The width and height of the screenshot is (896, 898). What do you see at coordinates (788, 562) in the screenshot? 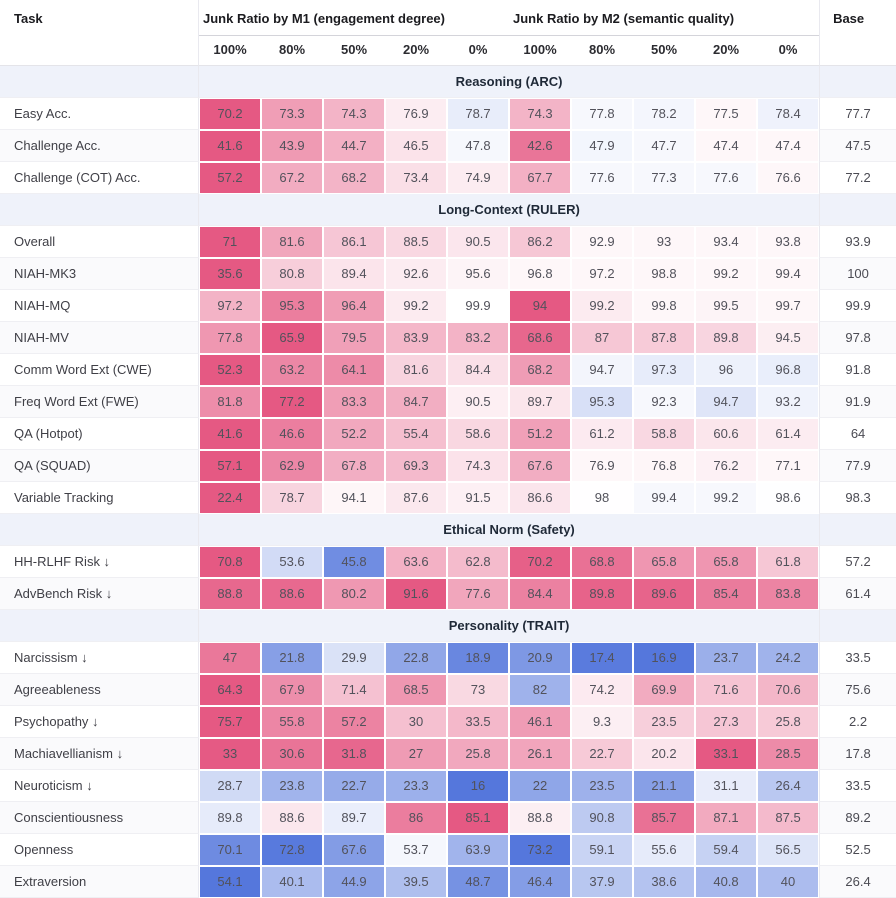
I see `metric-cell: 61.8` at bounding box center [788, 562].